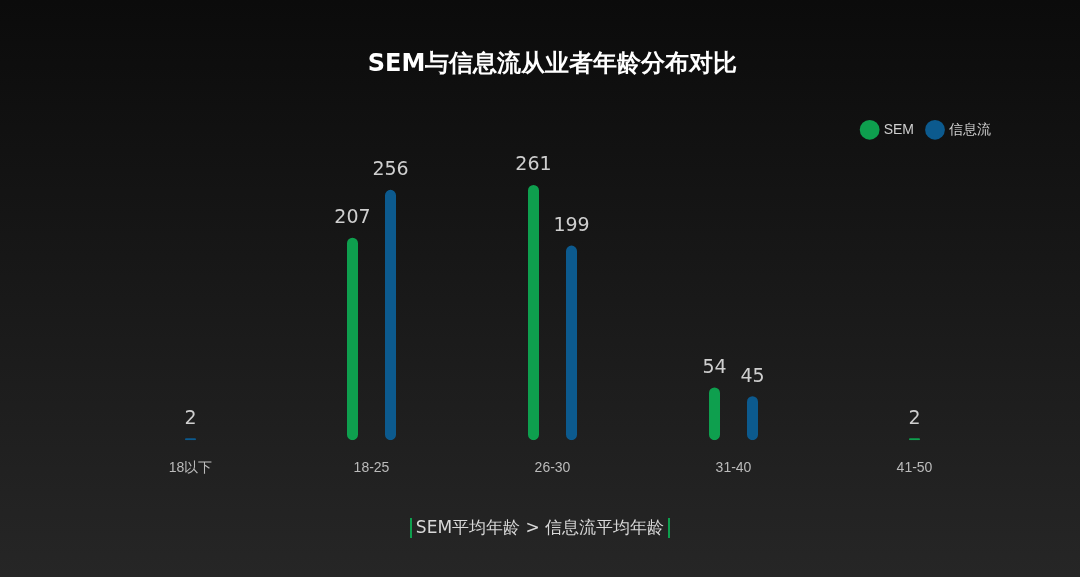 Image resolution: width=1080 pixels, height=577 pixels. I want to click on data-label: 261, so click(533, 163).